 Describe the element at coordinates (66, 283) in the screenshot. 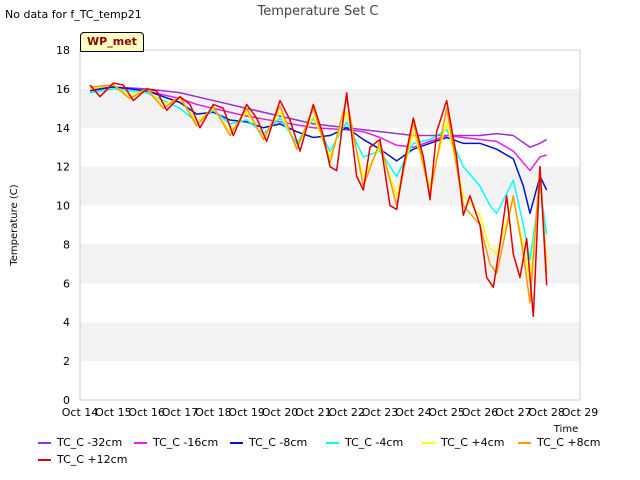

I see `y-tick-label: 6` at that location.